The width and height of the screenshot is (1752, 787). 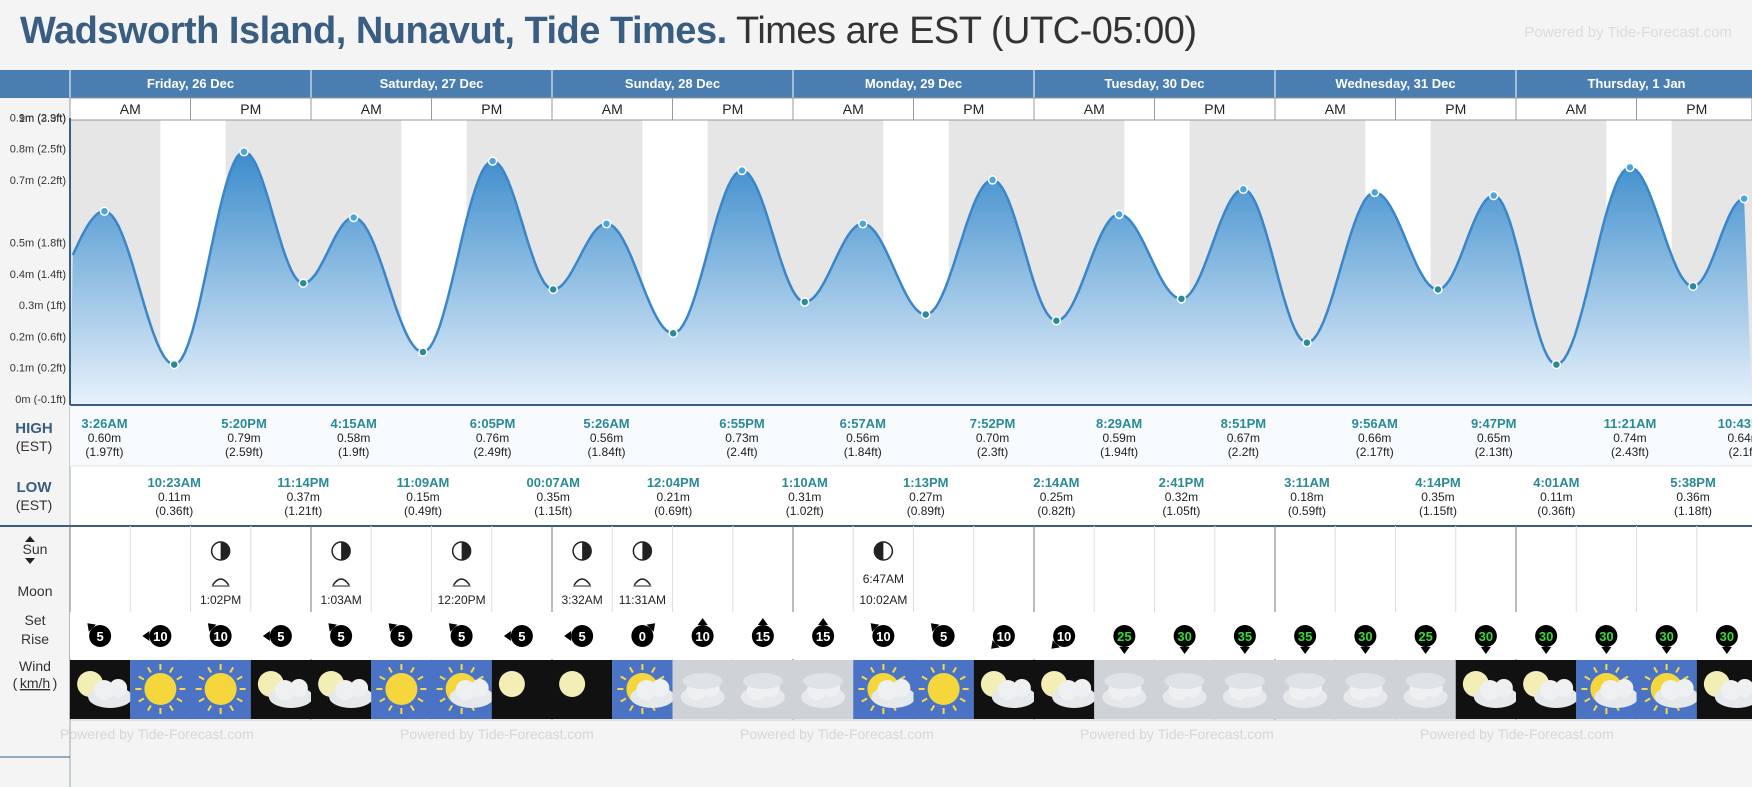 What do you see at coordinates (353, 452) in the screenshot?
I see `high-height-ft: (1.9ft)` at bounding box center [353, 452].